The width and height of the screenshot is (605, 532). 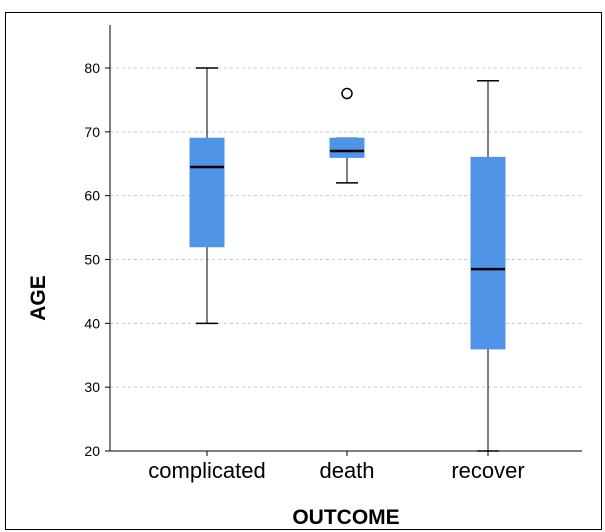 I want to click on box-complicated, so click(x=207, y=196).